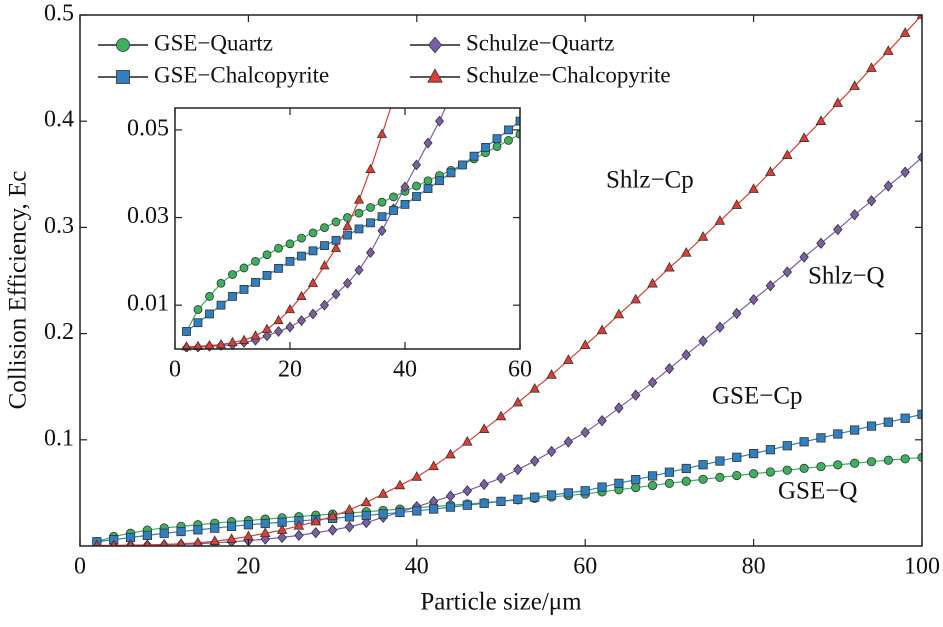 This screenshot has height=627, width=943. I want to click on x-tick-label: 100, so click(922, 567).